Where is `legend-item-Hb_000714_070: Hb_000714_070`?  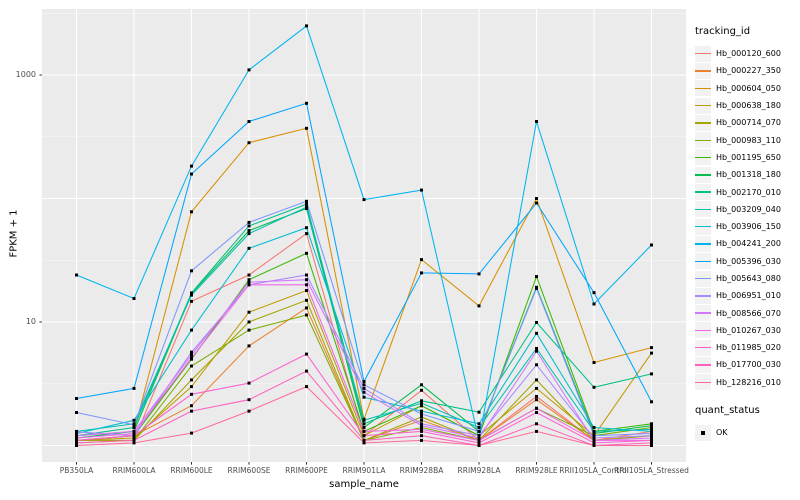
legend-item-Hb_000714_070: Hb_000714_070 is located at coordinates (747, 122).